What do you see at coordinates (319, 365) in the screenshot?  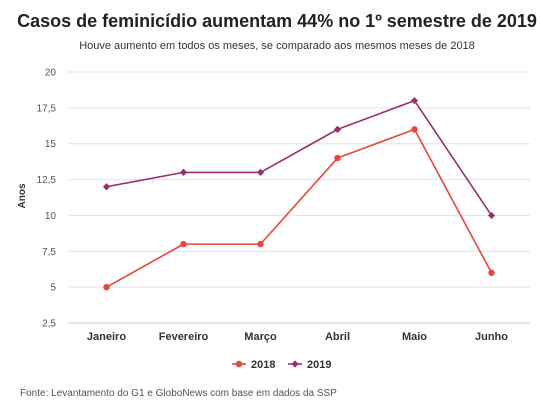 I see `legend-label: 2019` at bounding box center [319, 365].